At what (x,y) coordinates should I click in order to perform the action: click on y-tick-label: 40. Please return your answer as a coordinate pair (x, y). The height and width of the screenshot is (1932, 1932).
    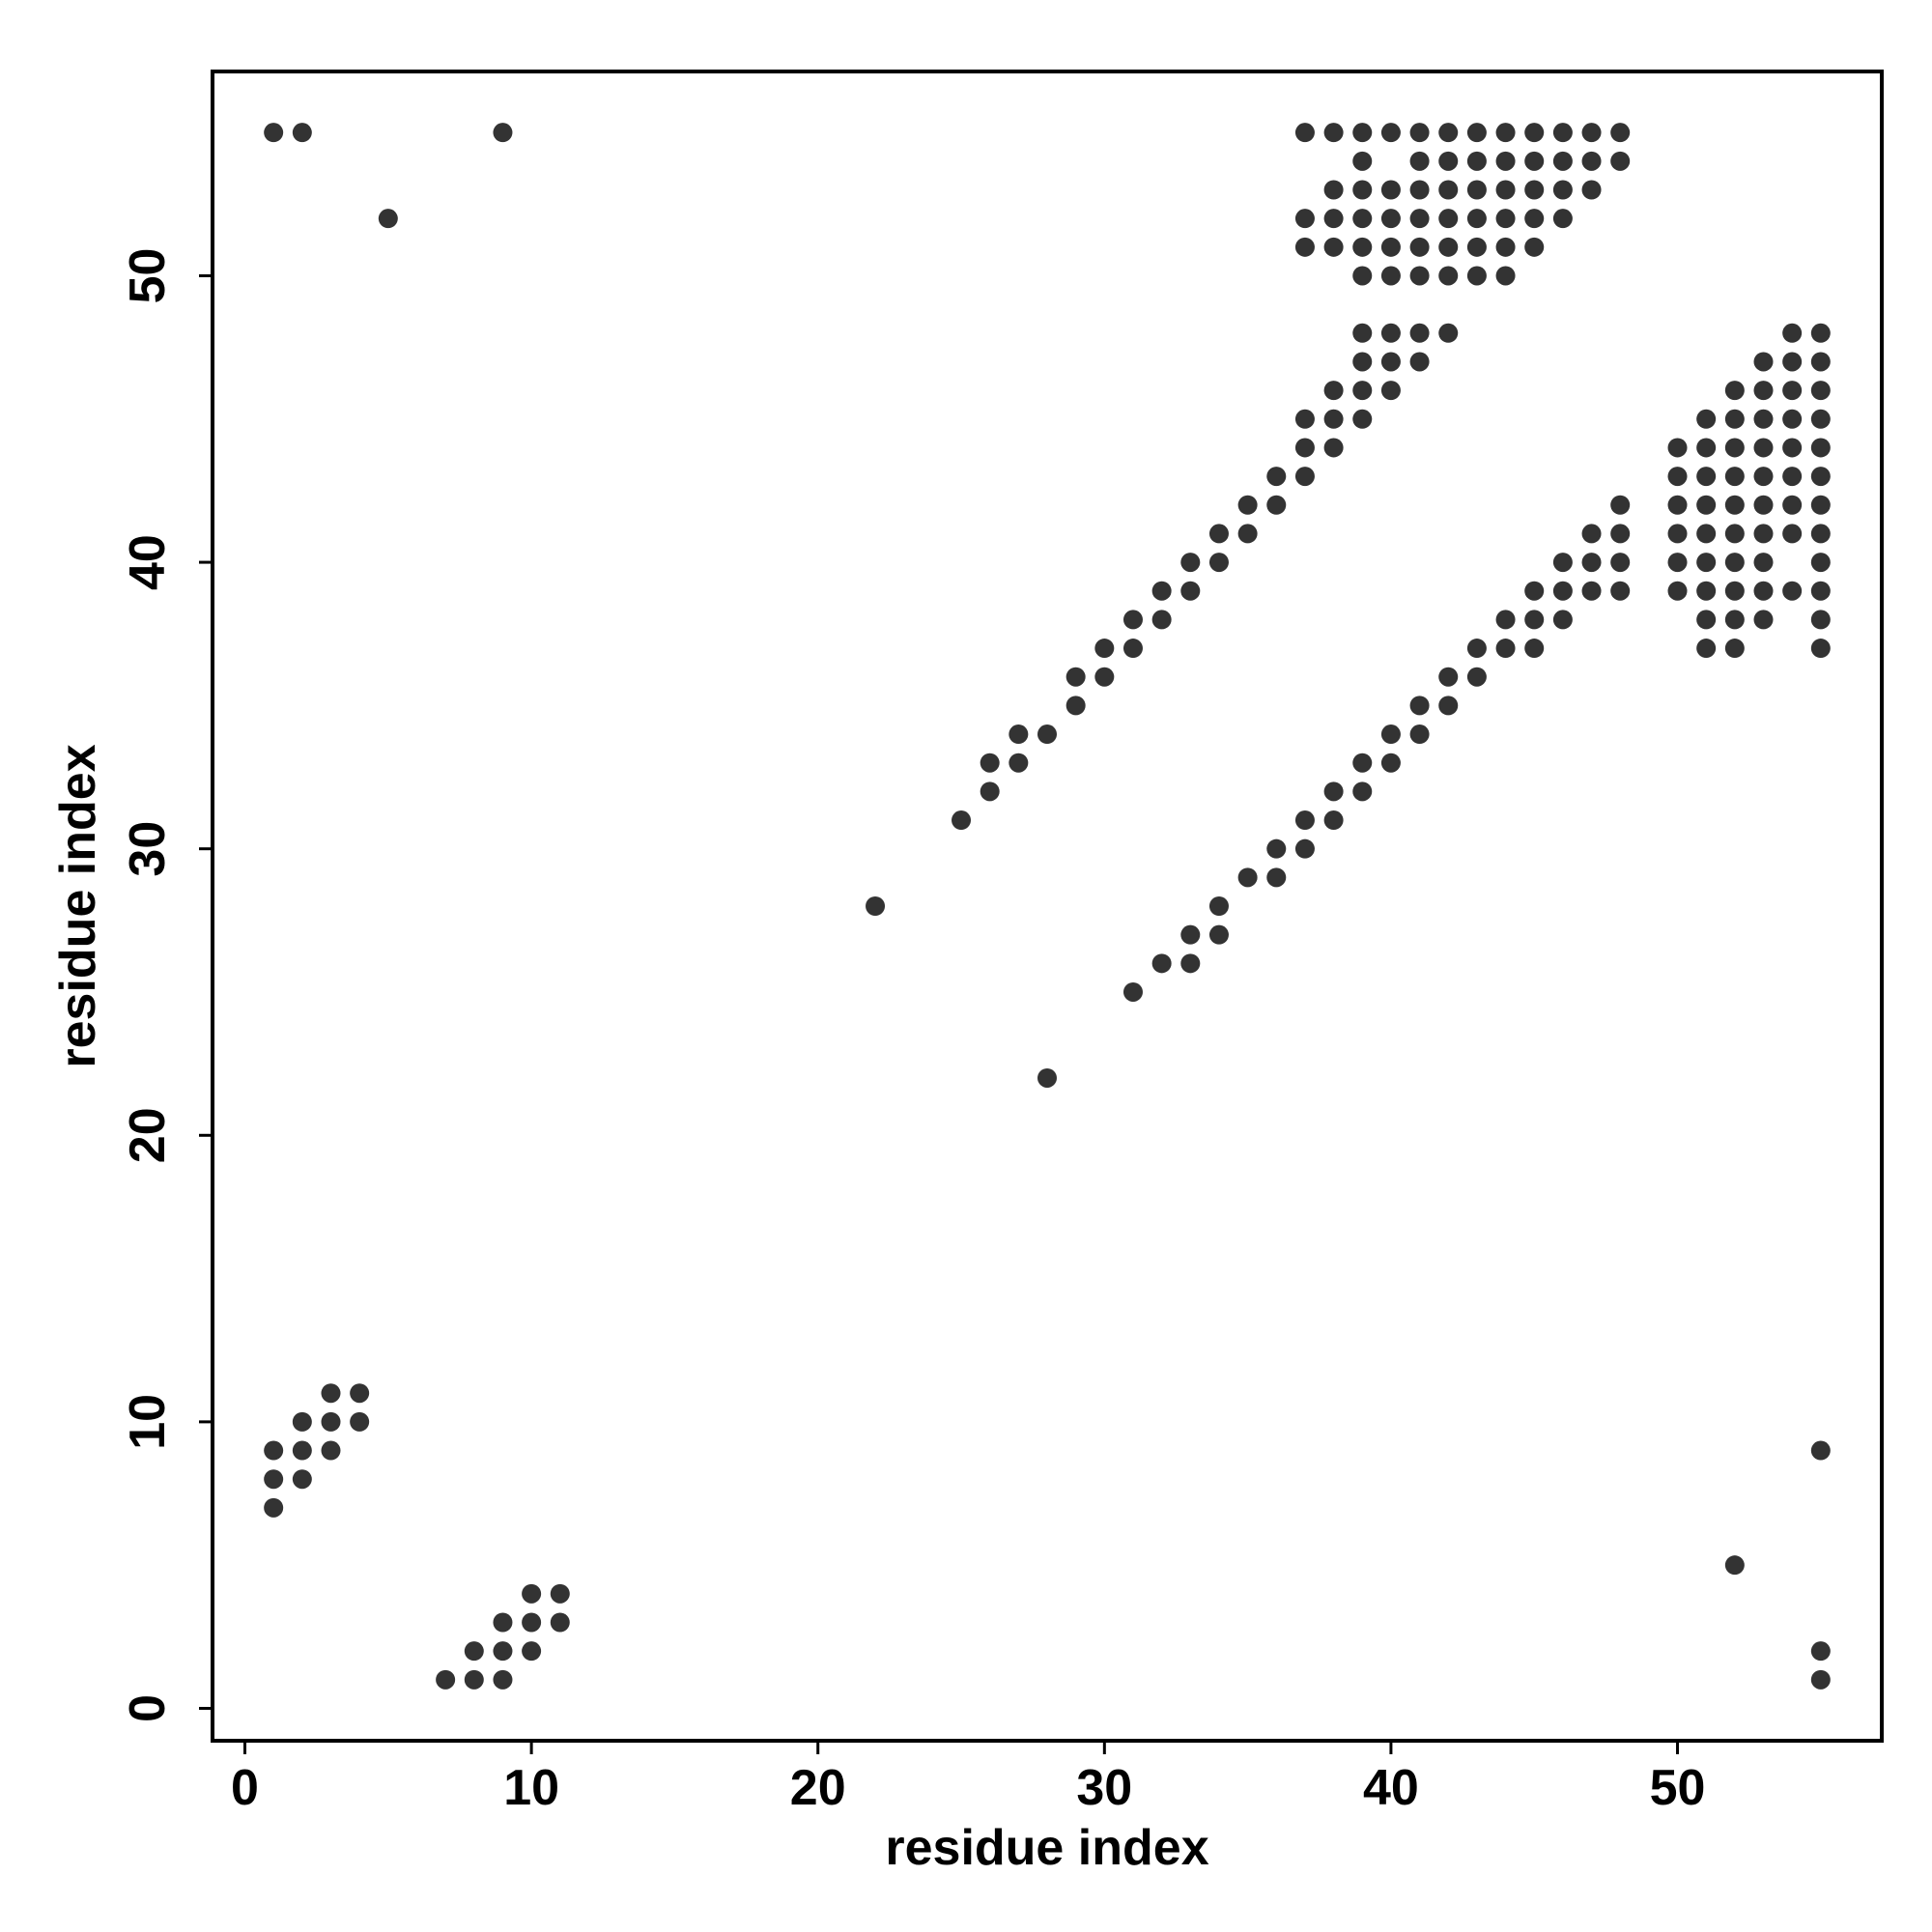
    Looking at the image, I should click on (148, 562).